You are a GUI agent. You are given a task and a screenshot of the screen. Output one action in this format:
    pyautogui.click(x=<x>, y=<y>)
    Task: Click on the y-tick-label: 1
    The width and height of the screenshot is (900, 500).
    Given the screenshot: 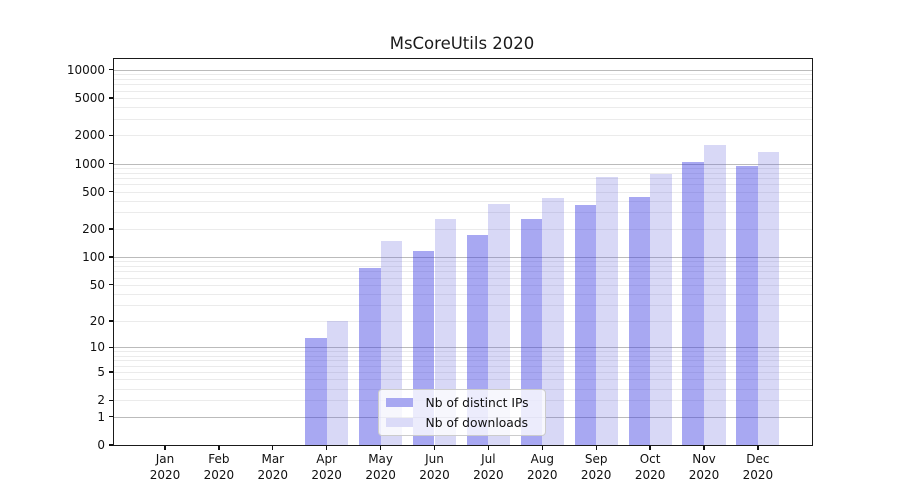 What is the action you would take?
    pyautogui.click(x=101, y=416)
    